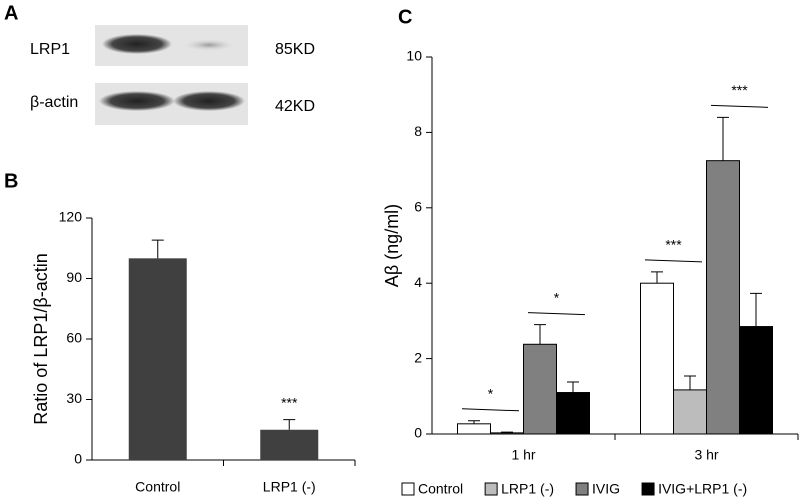 Image resolution: width=800 pixels, height=504 pixels. Describe the element at coordinates (11, 13) in the screenshot. I see `panel-label: A` at that location.